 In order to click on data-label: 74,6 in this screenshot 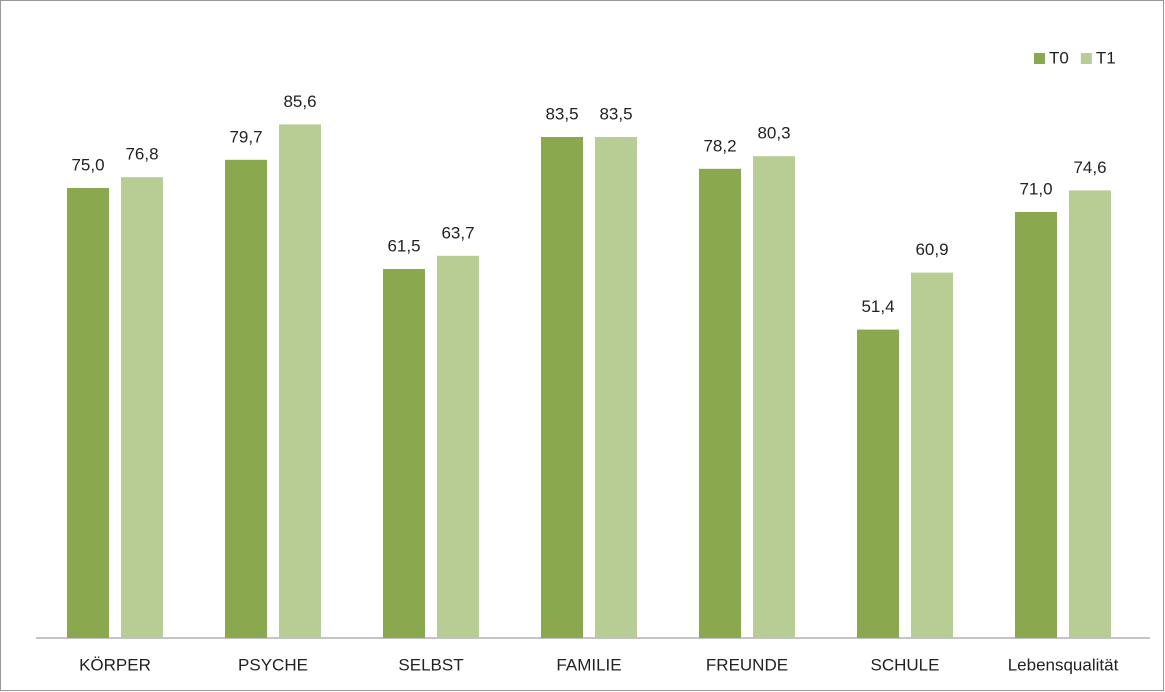, I will do `click(1089, 167)`.